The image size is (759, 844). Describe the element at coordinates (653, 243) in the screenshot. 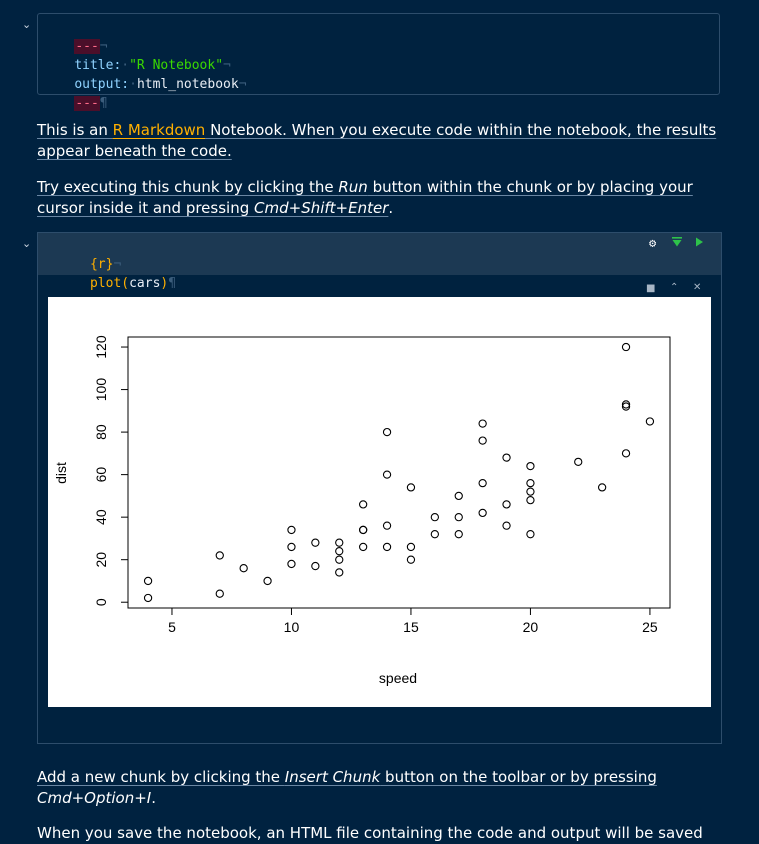

I see `chunk-options-gear-icon: ⚙` at that location.